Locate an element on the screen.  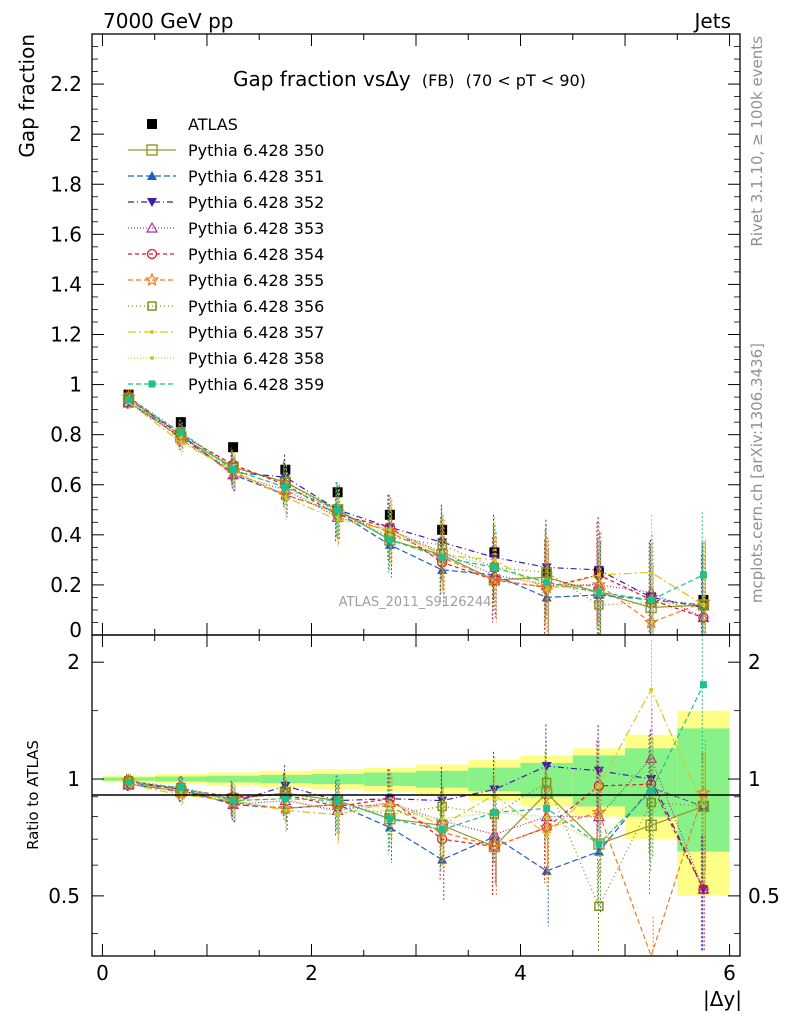
legend-label: Pythia 6.428 353 is located at coordinates (256, 228).